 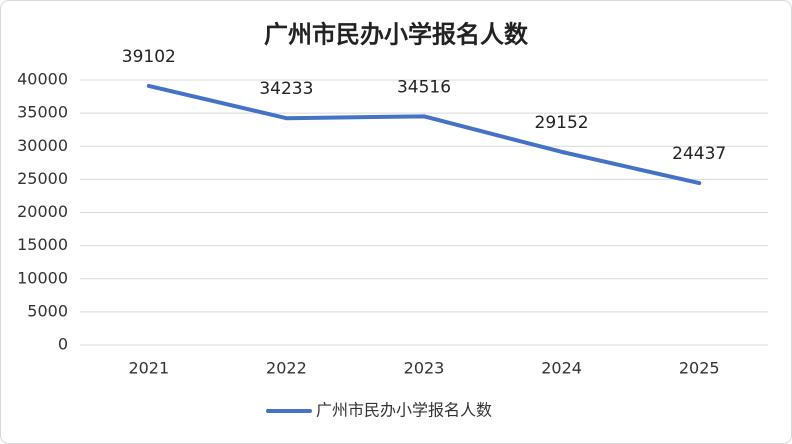 What do you see at coordinates (561, 368) in the screenshot?
I see `x-tick-label: 2024` at bounding box center [561, 368].